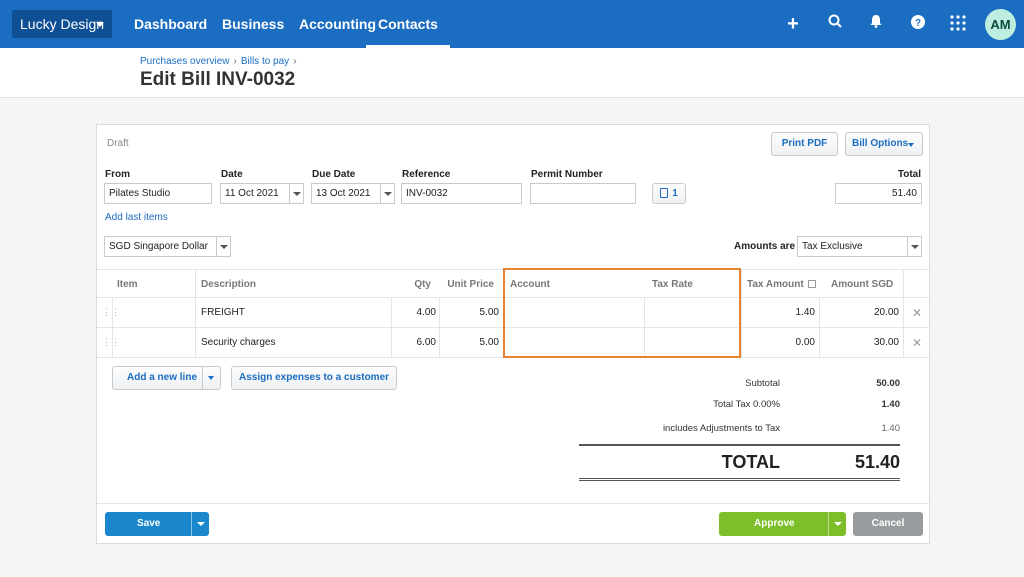 Image resolution: width=1024 pixels, height=577 pixels. Describe the element at coordinates (805, 342) in the screenshot. I see `row2-tax-amount: 0.00` at that location.